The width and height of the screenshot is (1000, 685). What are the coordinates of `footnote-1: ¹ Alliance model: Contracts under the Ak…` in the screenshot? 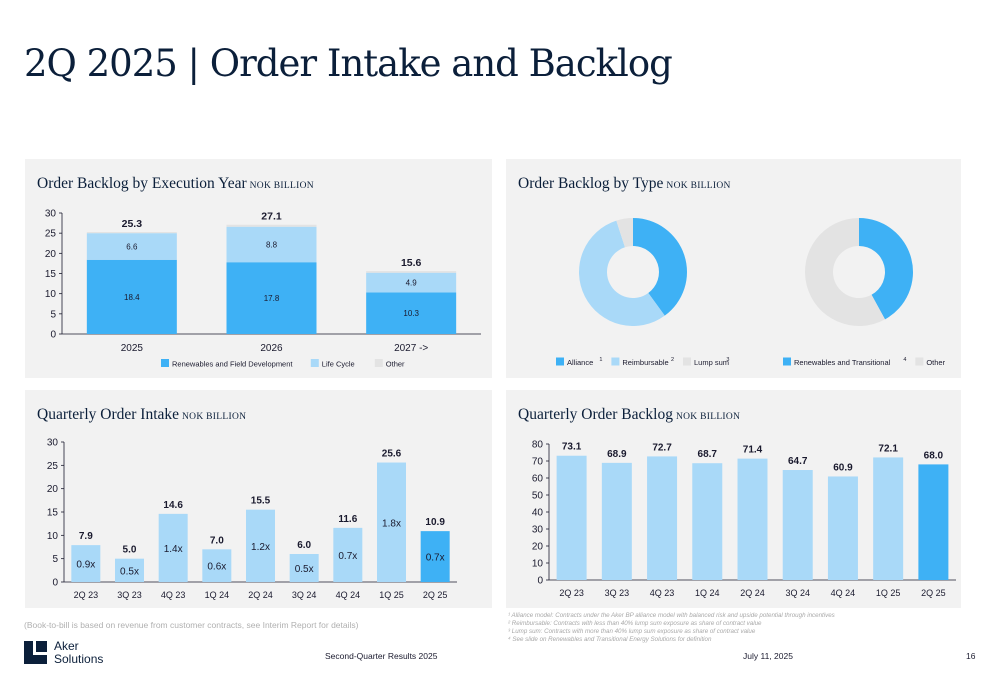 It's located at (671, 615).